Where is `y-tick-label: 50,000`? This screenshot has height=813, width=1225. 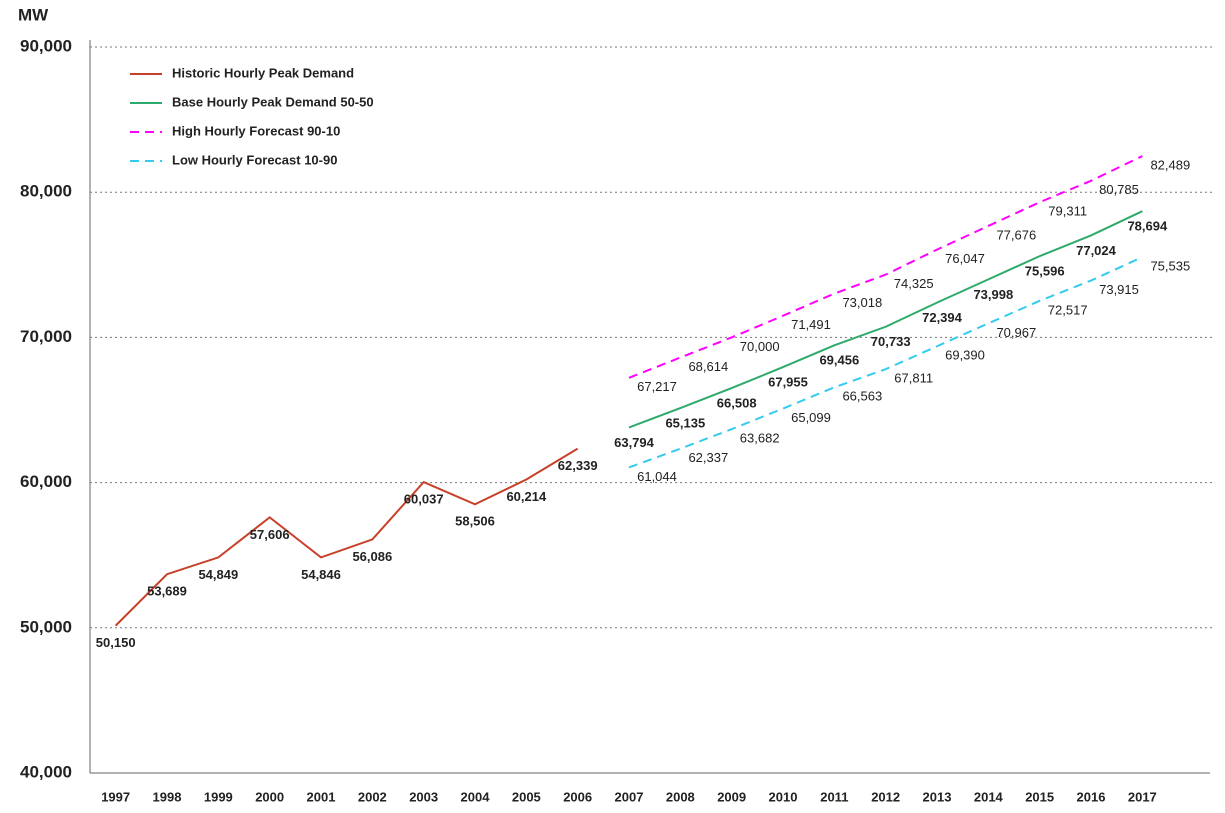 y-tick-label: 50,000 is located at coordinates (46, 626).